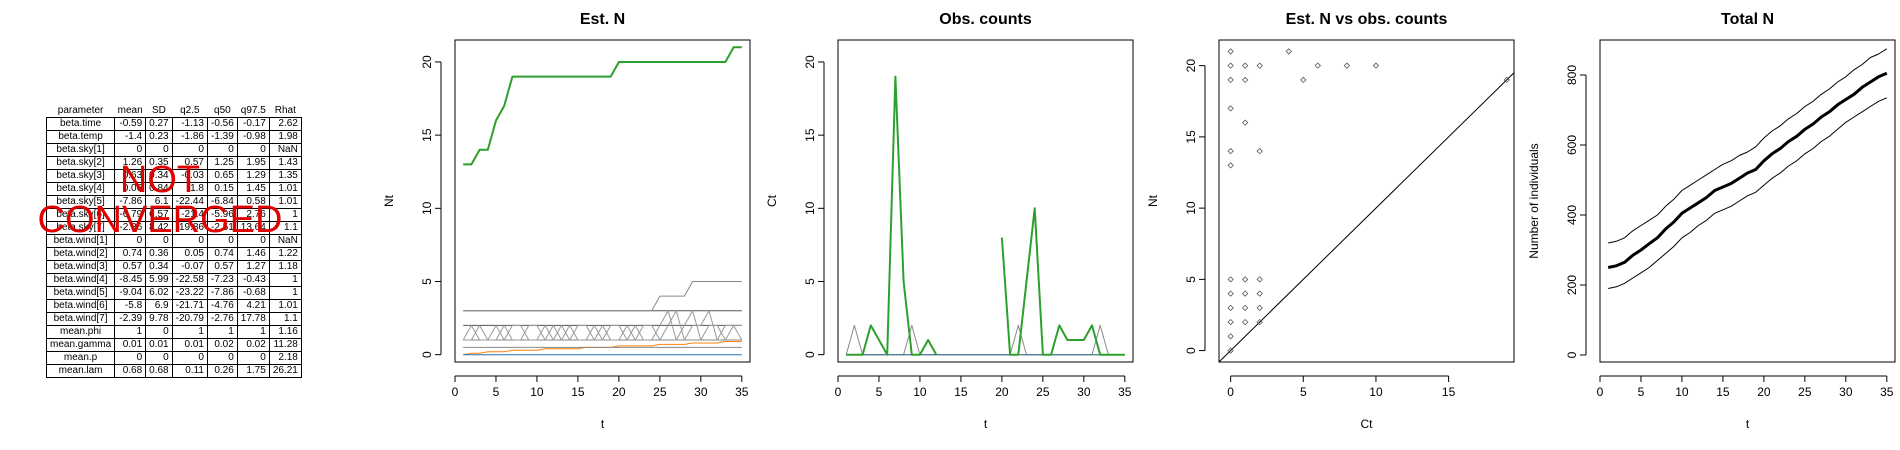 Image resolution: width=1900 pixels, height=450 pixels. What do you see at coordinates (159, 371) in the screenshot?
I see `value-cell: 0.68` at bounding box center [159, 371].